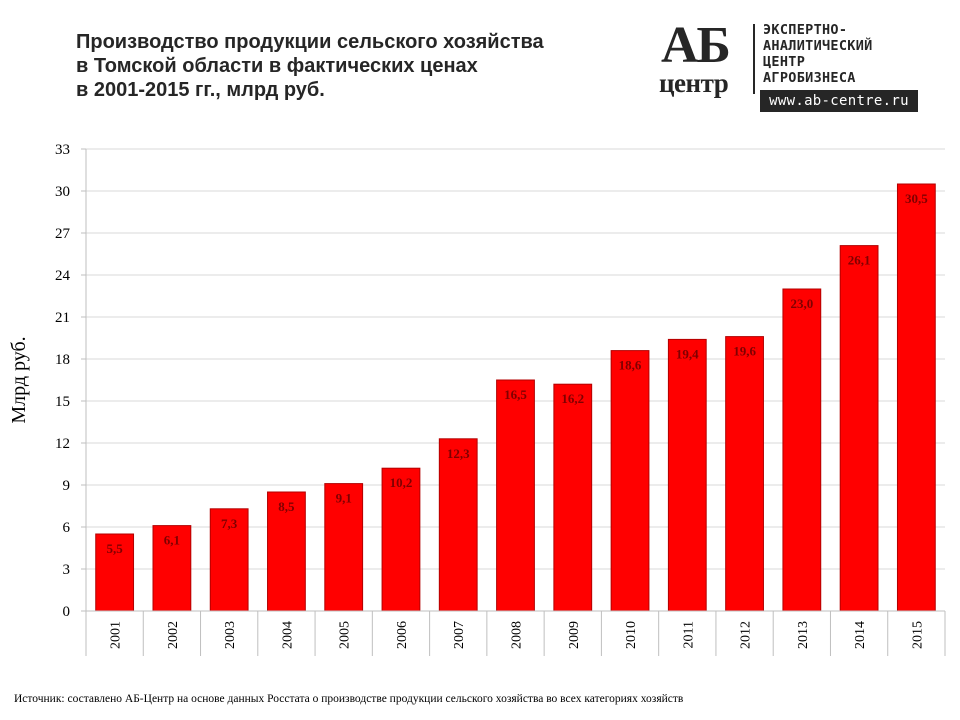  What do you see at coordinates (277, 66) in the screenshot?
I see `chart-title-line-2: в Томской области в фактических ценах` at bounding box center [277, 66].